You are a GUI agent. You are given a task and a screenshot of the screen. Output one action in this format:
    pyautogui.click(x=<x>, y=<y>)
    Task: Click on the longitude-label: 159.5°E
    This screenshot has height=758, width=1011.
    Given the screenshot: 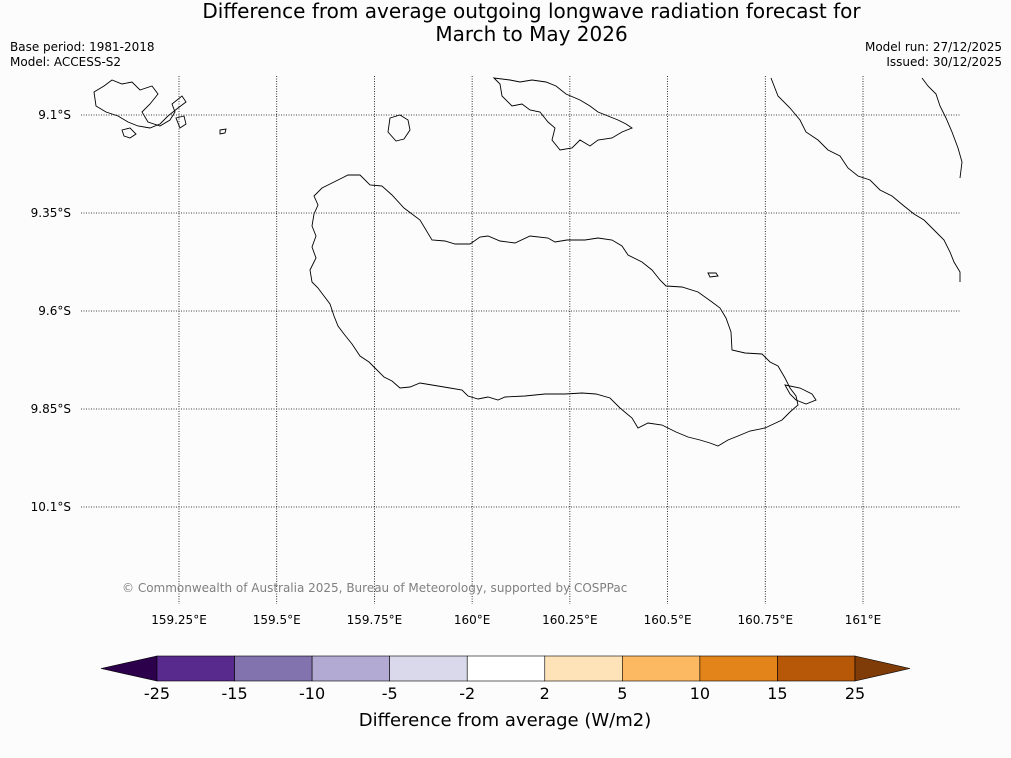 What is the action you would take?
    pyautogui.click(x=277, y=620)
    